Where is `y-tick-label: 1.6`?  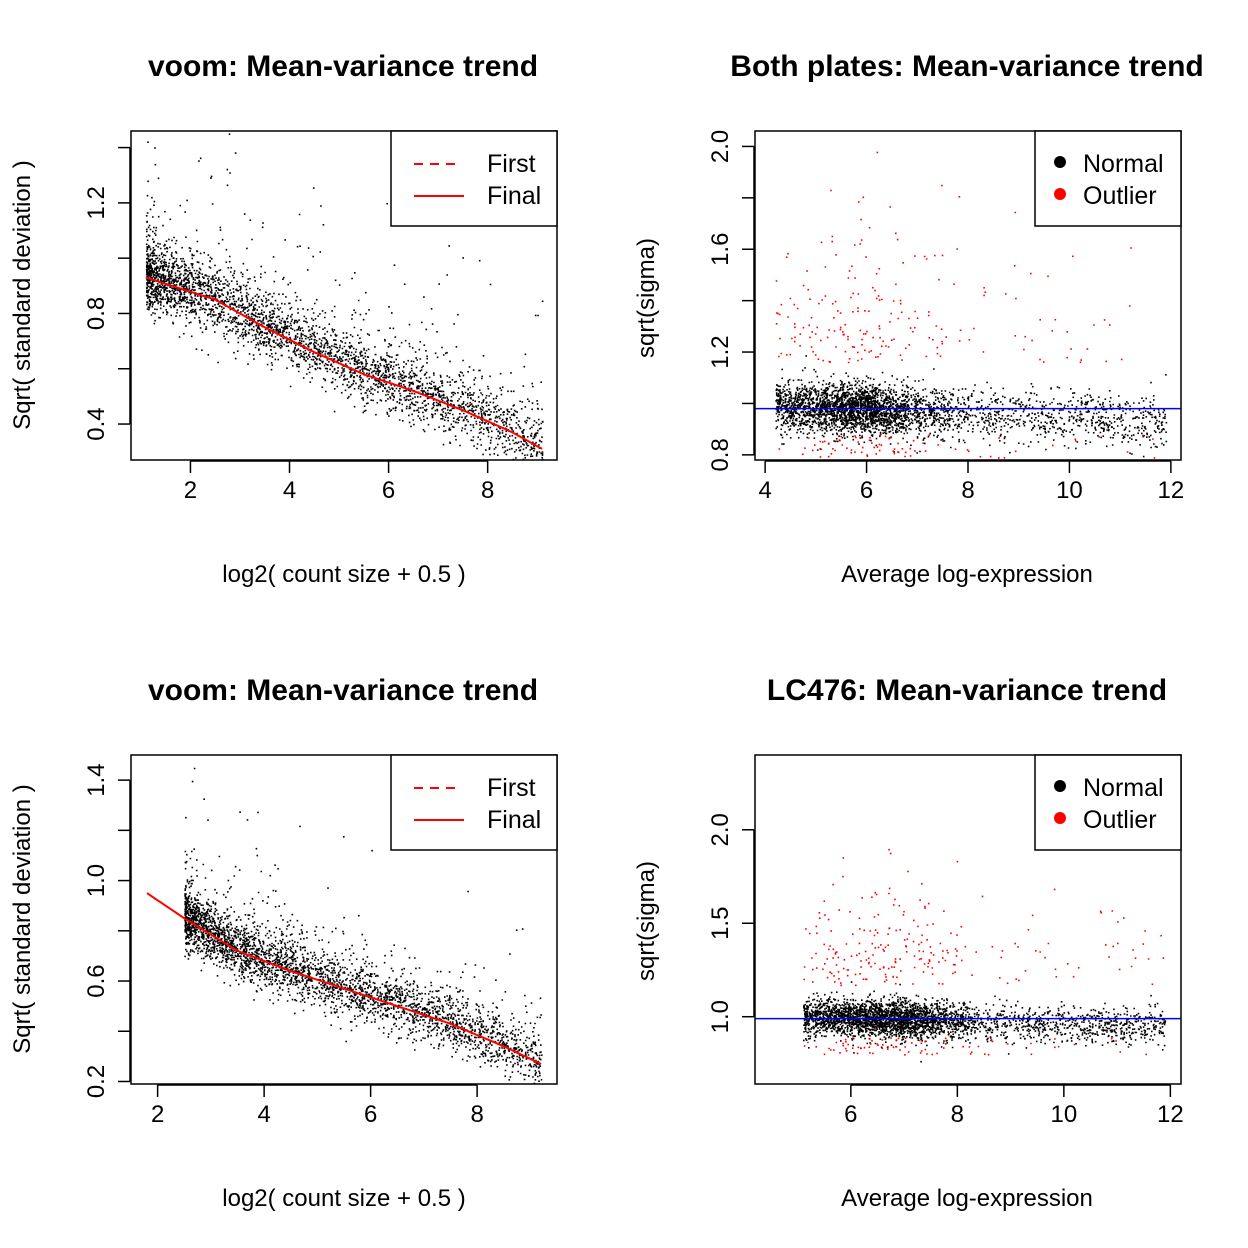 y-tick-label: 1.6 is located at coordinates (720, 249).